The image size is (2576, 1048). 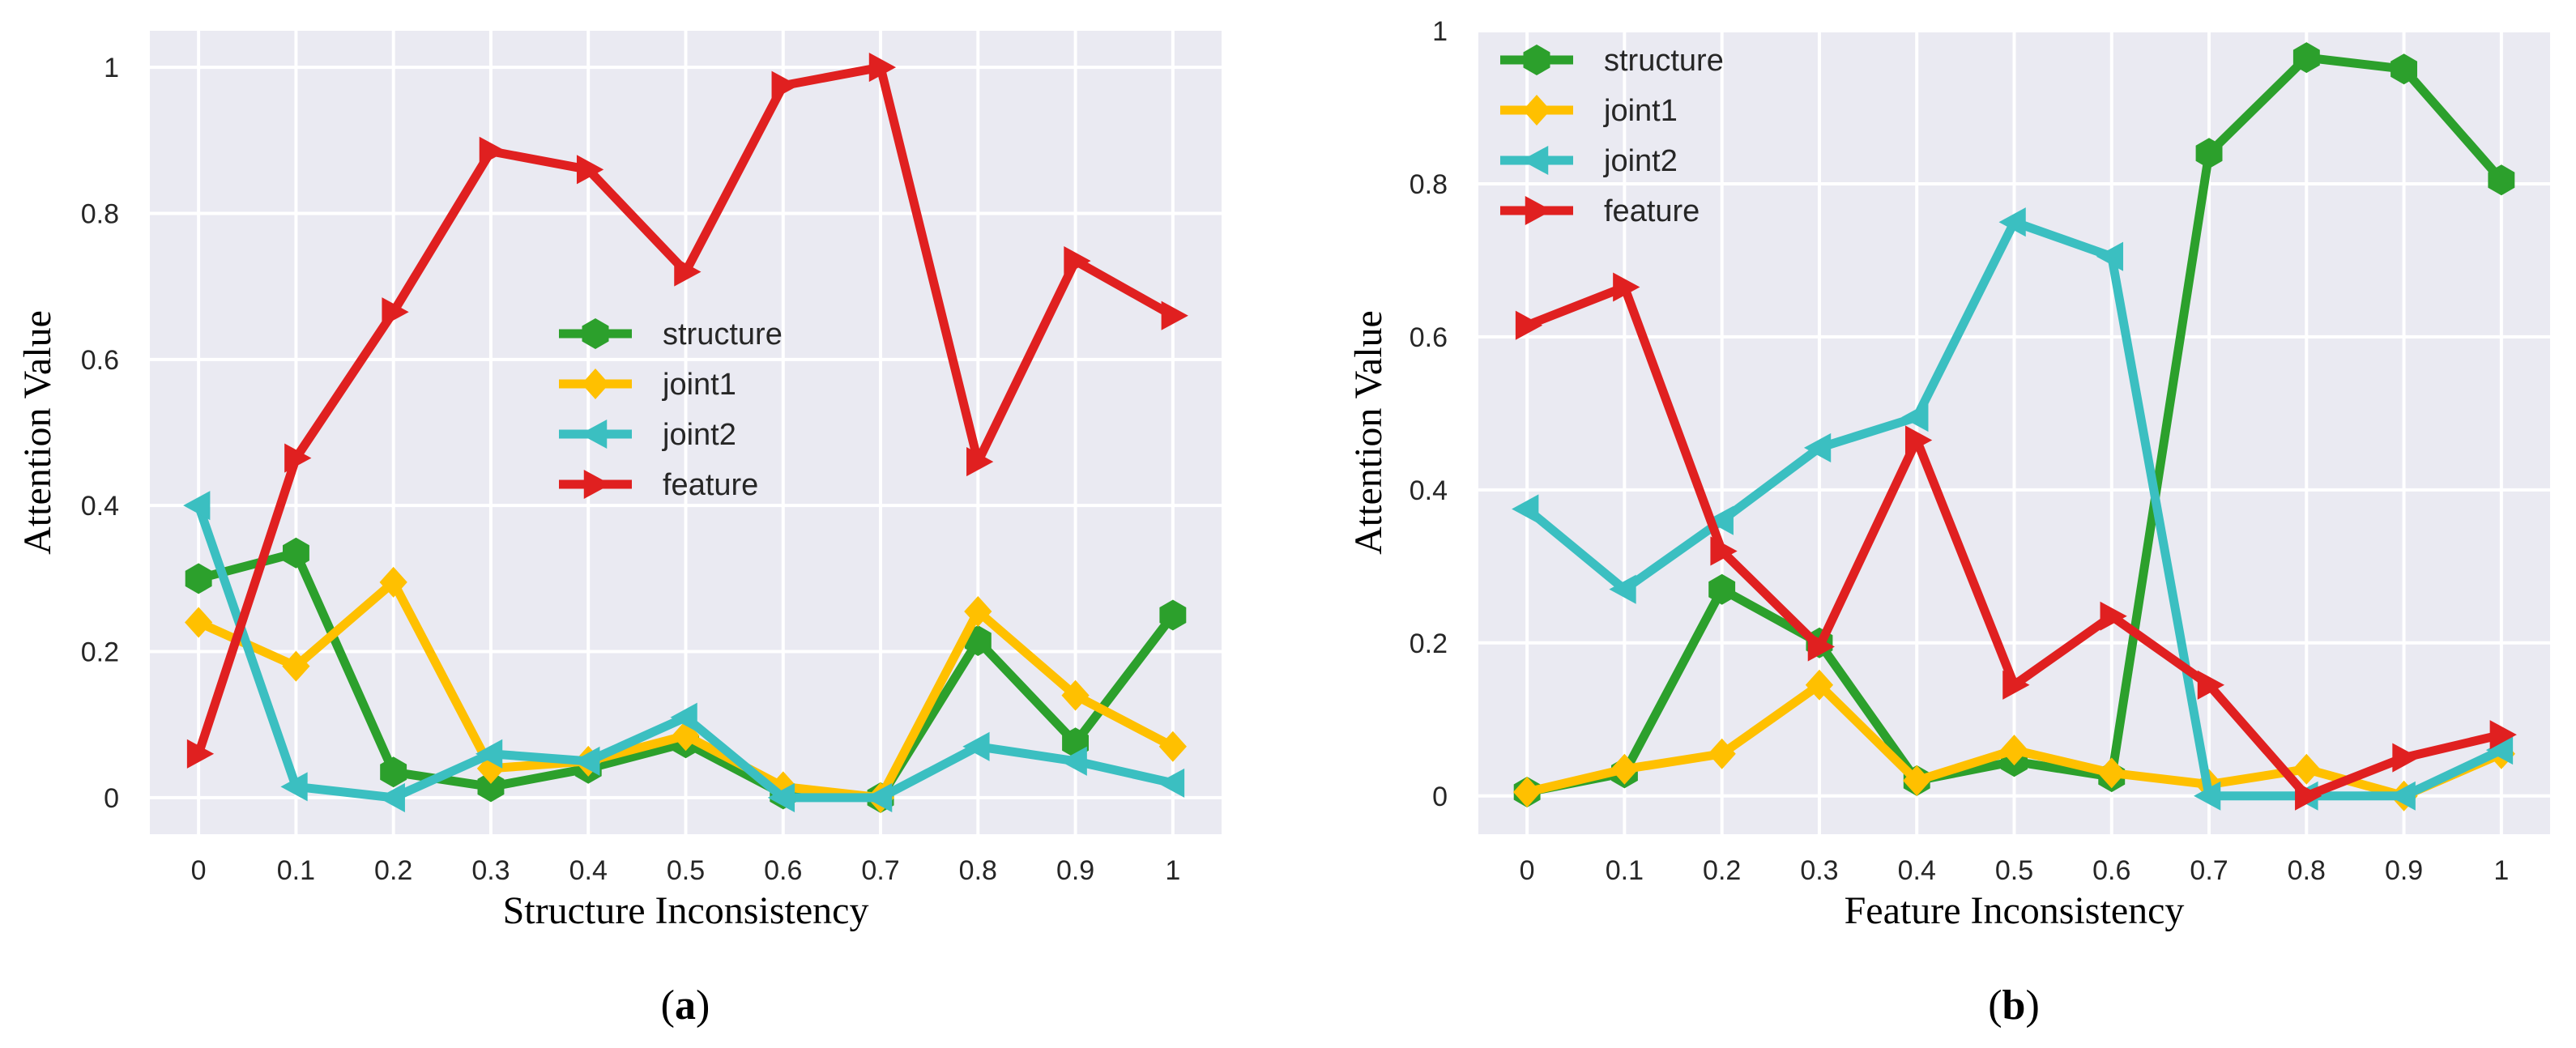 What do you see at coordinates (393, 870) in the screenshot?
I see `x-tick-label: 0.2` at bounding box center [393, 870].